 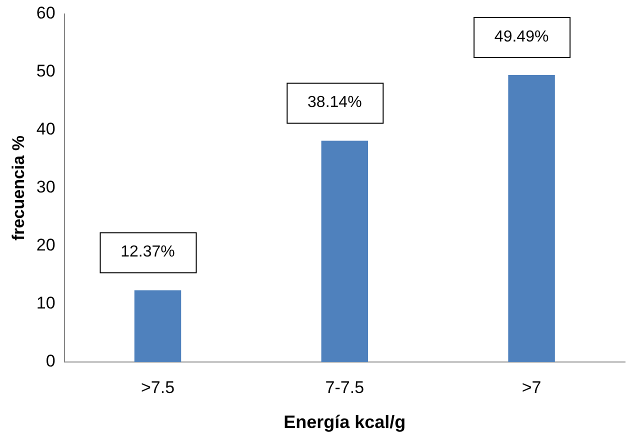 What do you see at coordinates (157, 387) in the screenshot?
I see `x-tick-label: >7.5` at bounding box center [157, 387].